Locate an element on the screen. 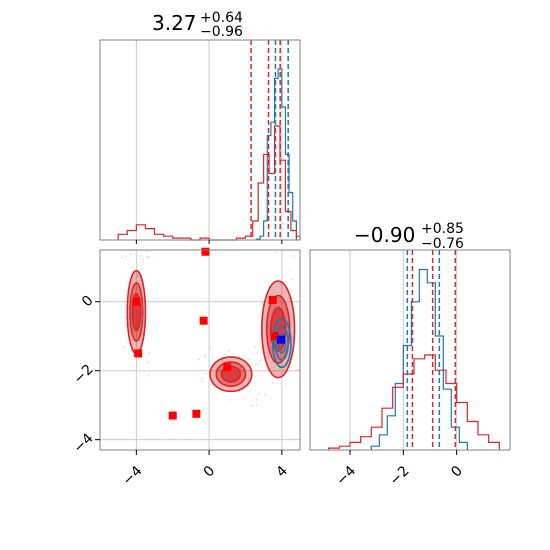 The width and height of the screenshot is (550, 550). title-param2: −0.90 is located at coordinates (384, 235).